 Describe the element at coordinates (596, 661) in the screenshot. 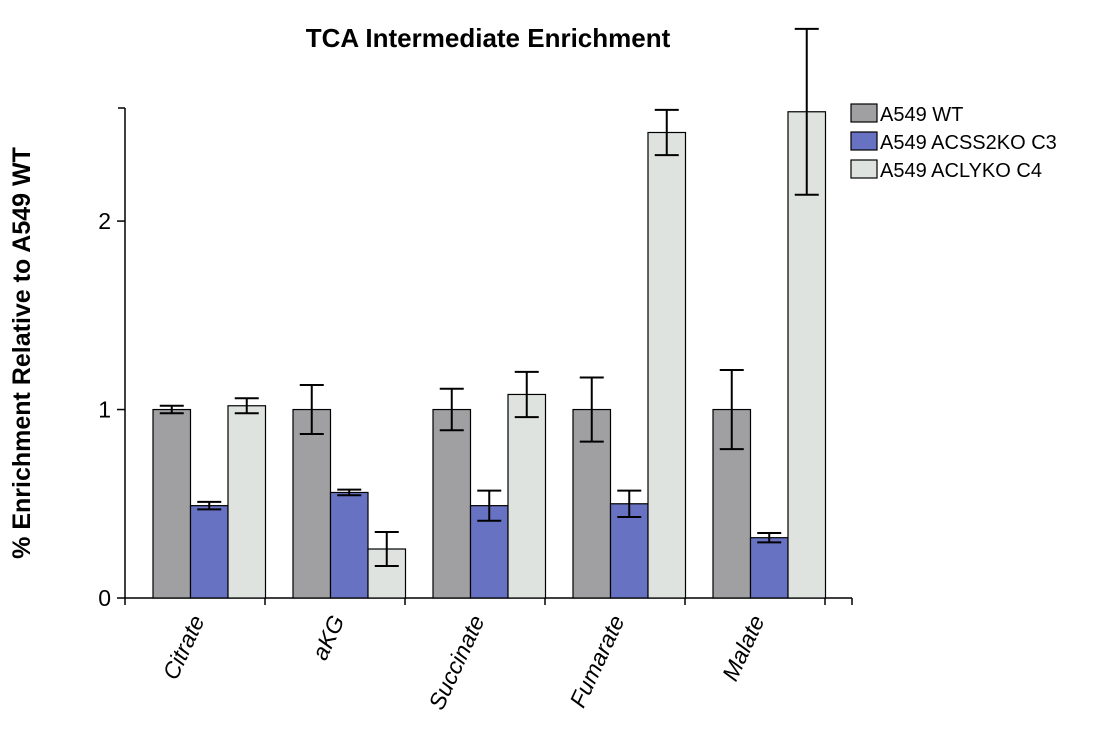

I see `x-tick-label: Fumarate` at that location.